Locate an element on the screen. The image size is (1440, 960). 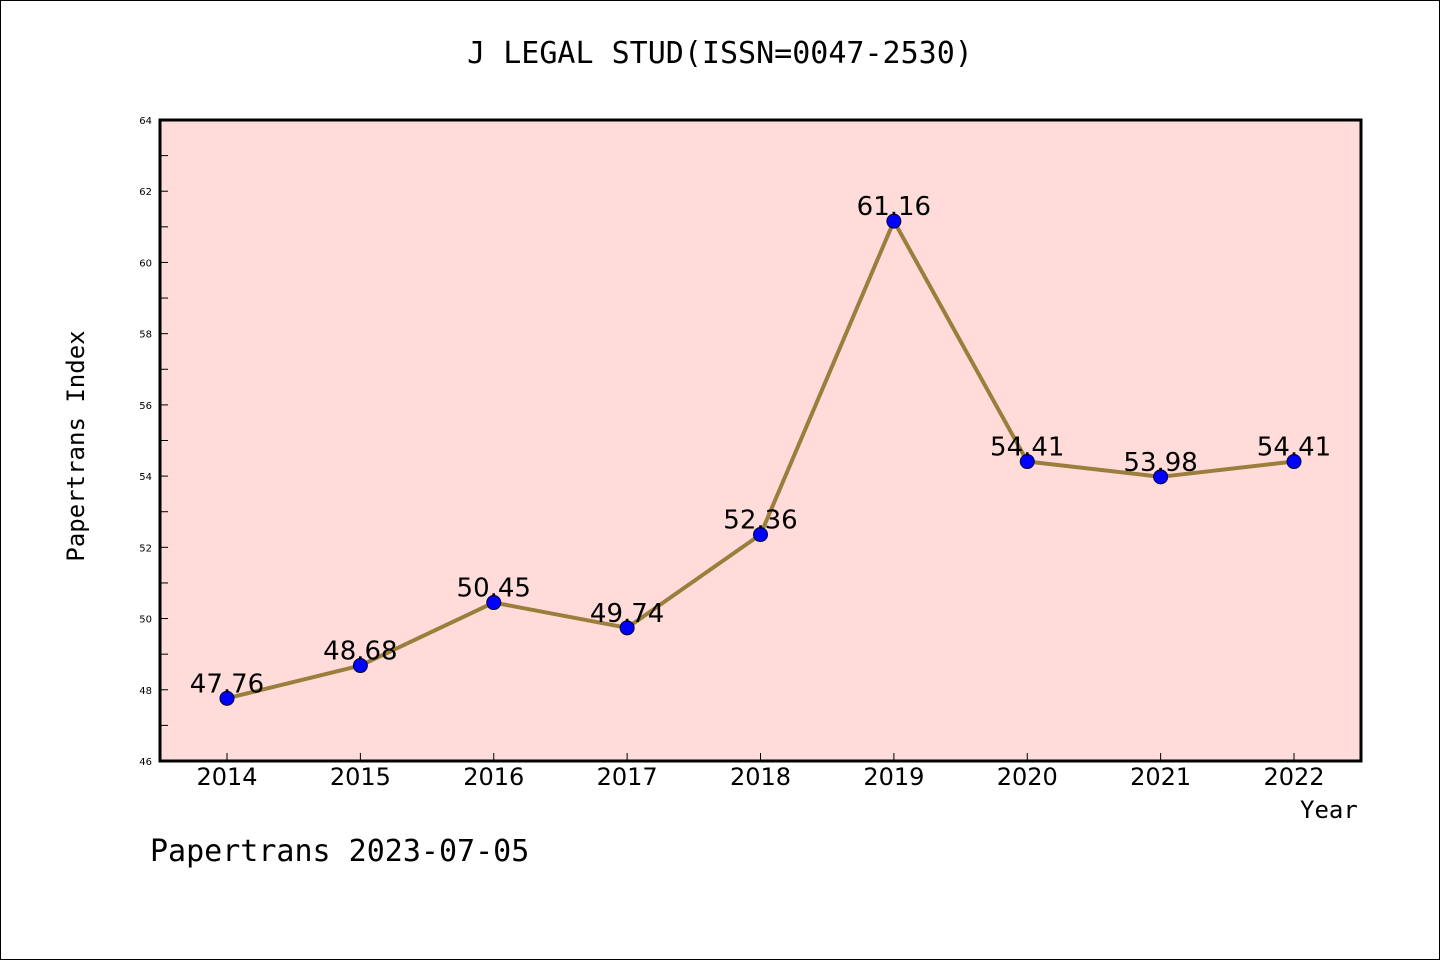
data-label: 61.16 is located at coordinates (894, 207).